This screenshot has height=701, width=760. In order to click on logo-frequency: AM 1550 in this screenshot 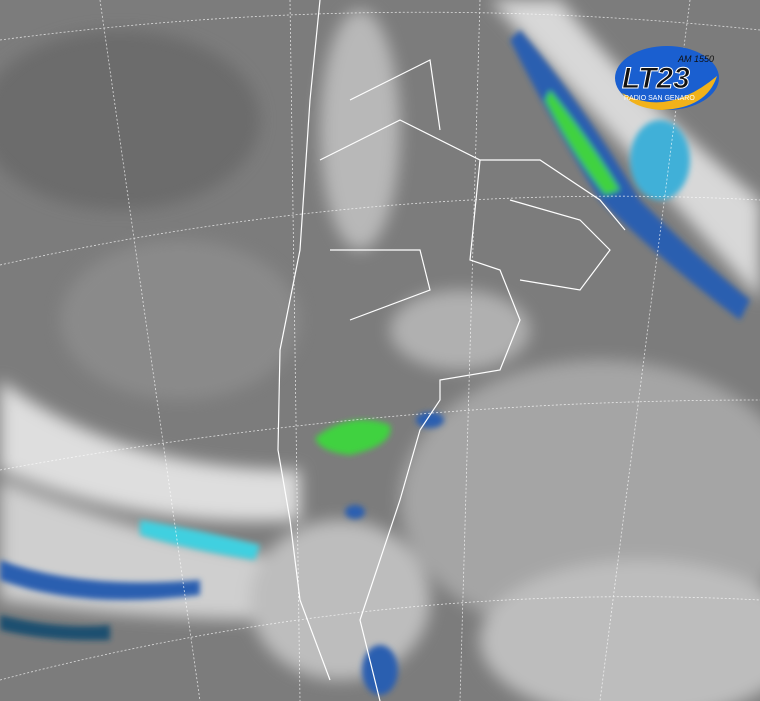, I will do `click(695, 59)`.